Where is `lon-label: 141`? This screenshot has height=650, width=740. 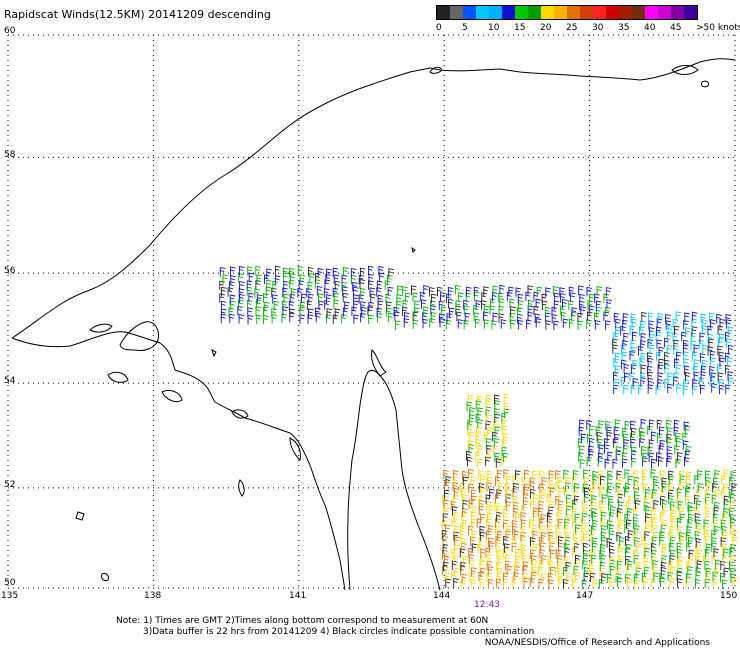
lon-label: 141 is located at coordinates (298, 596).